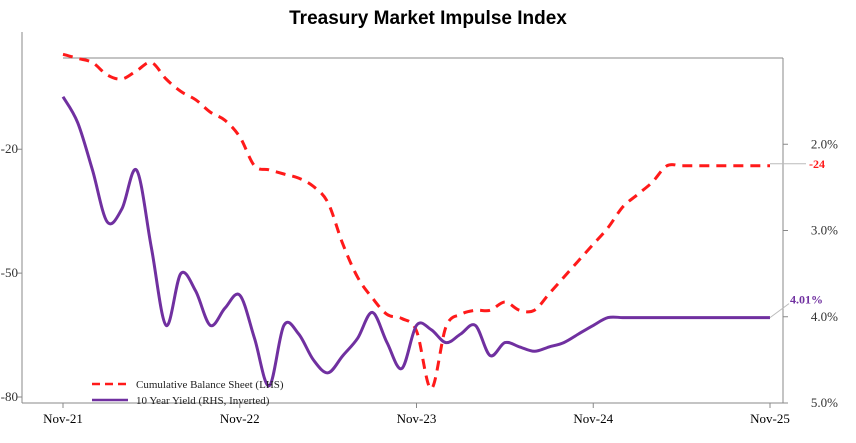 The height and width of the screenshot is (443, 856). I want to click on x-tick-label: Nov-23, so click(417, 418).